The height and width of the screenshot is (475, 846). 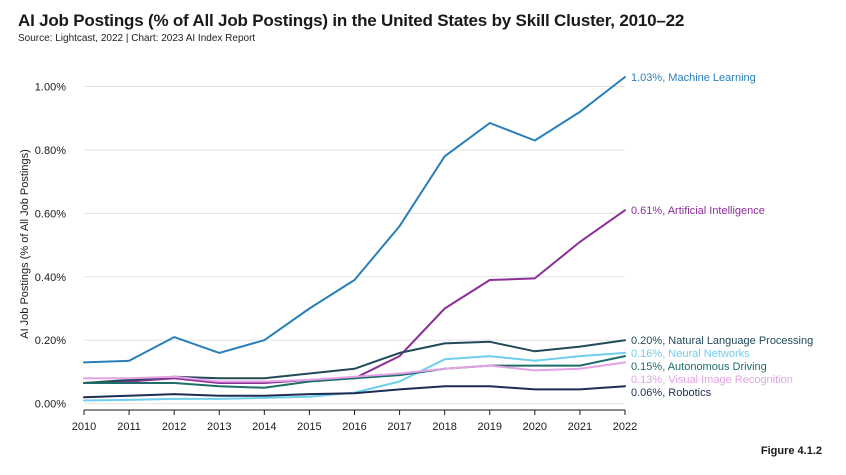 What do you see at coordinates (399, 427) in the screenshot?
I see `x-tick-label: 2017` at bounding box center [399, 427].